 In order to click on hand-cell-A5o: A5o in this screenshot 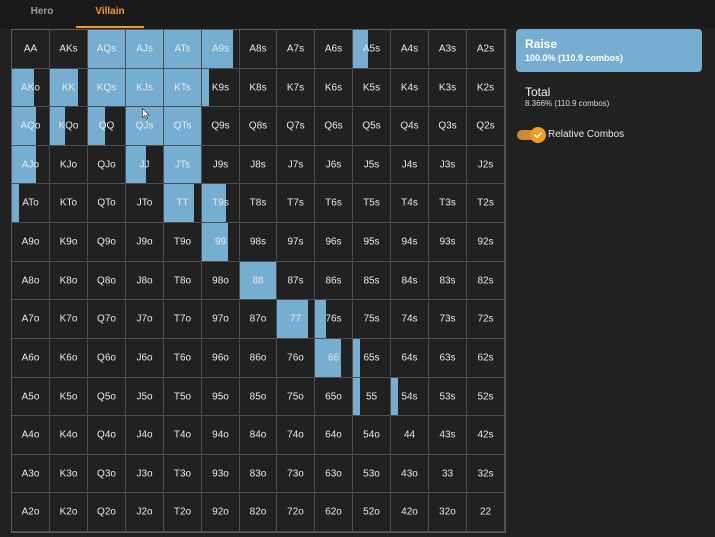, I will do `click(31, 397)`.